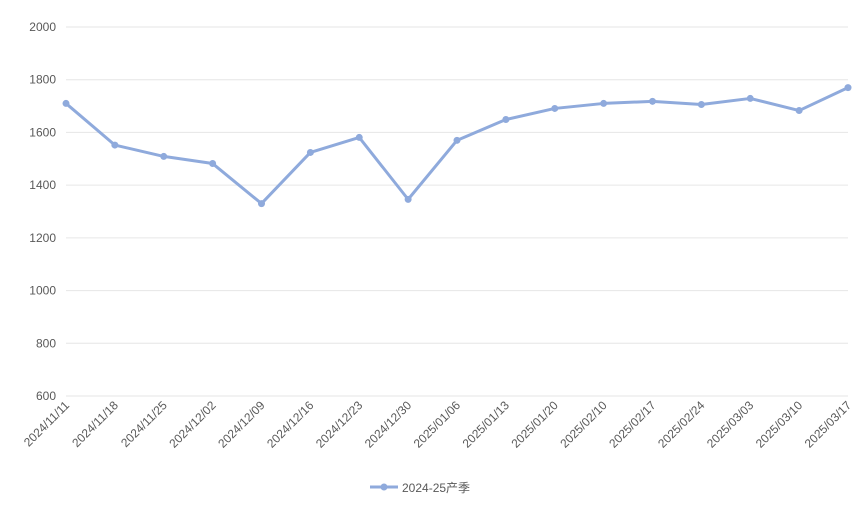  I want to click on x-tick-label: 2024/12/23, so click(339, 424).